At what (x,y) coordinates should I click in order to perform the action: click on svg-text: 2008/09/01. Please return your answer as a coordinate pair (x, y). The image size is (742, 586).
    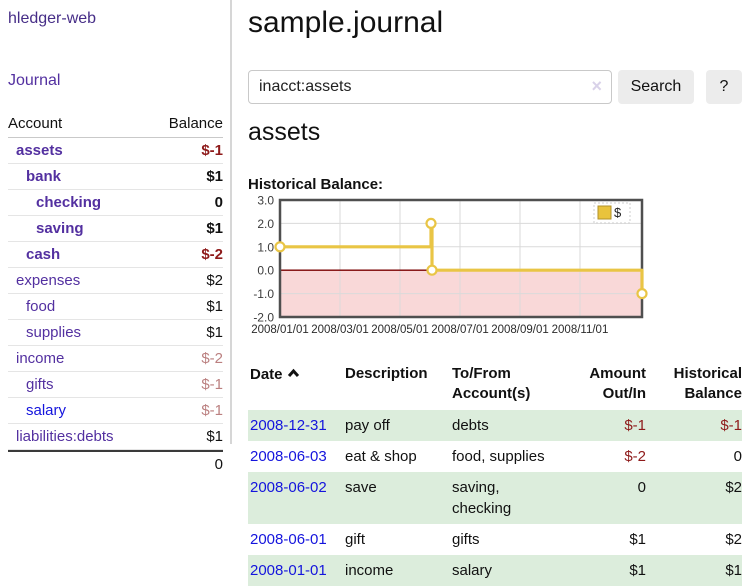
    Looking at the image, I should click on (520, 330).